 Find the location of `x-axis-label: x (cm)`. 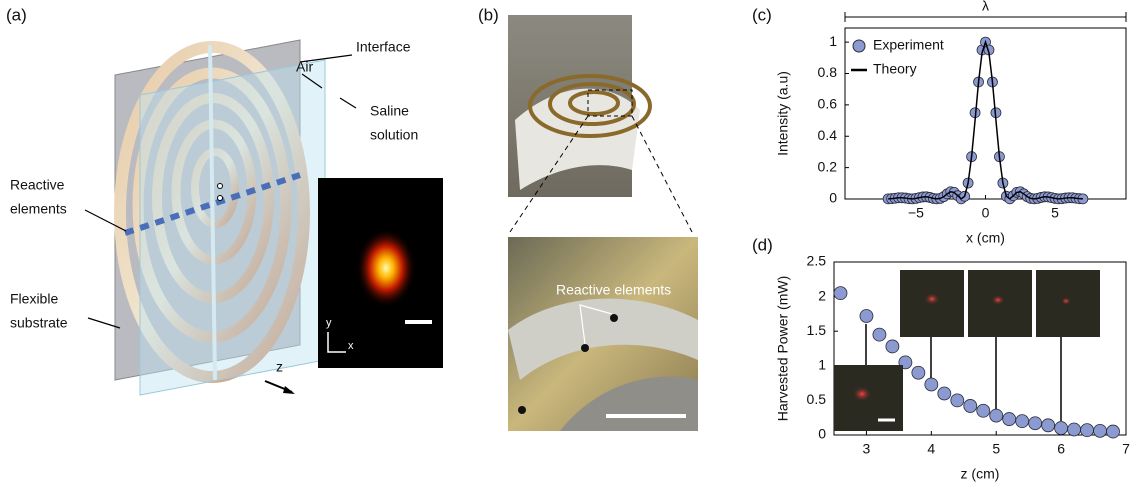

x-axis-label: x (cm) is located at coordinates (985, 238).